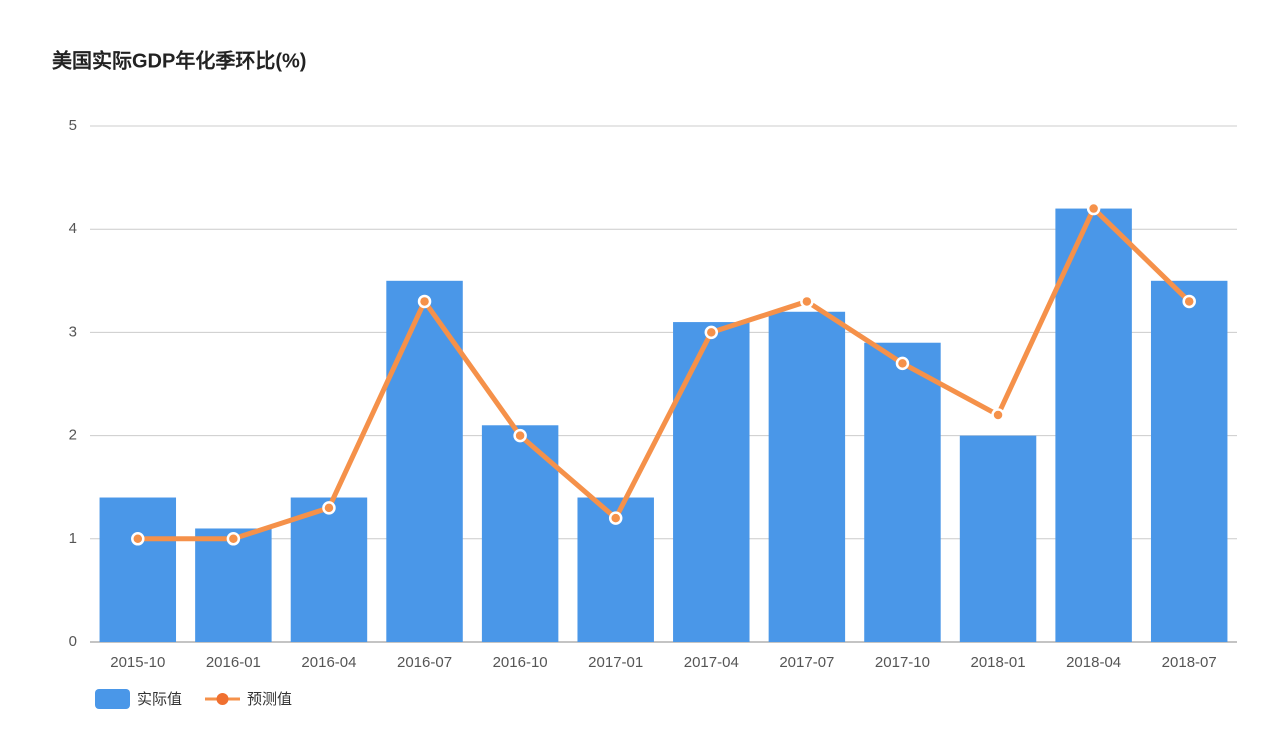 Image resolution: width=1280 pixels, height=738 pixels. I want to click on y-tick-label: 0, so click(73, 641).